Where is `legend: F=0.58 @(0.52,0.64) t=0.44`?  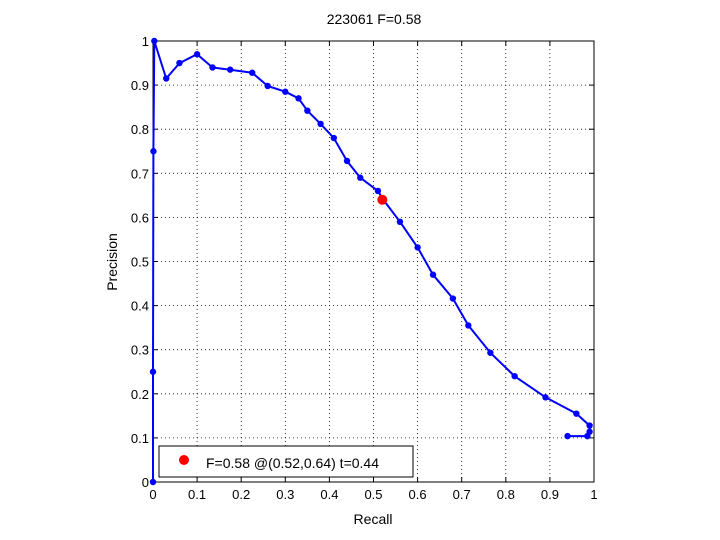 legend: F=0.58 @(0.52,0.64) t=0.44 is located at coordinates (286, 461).